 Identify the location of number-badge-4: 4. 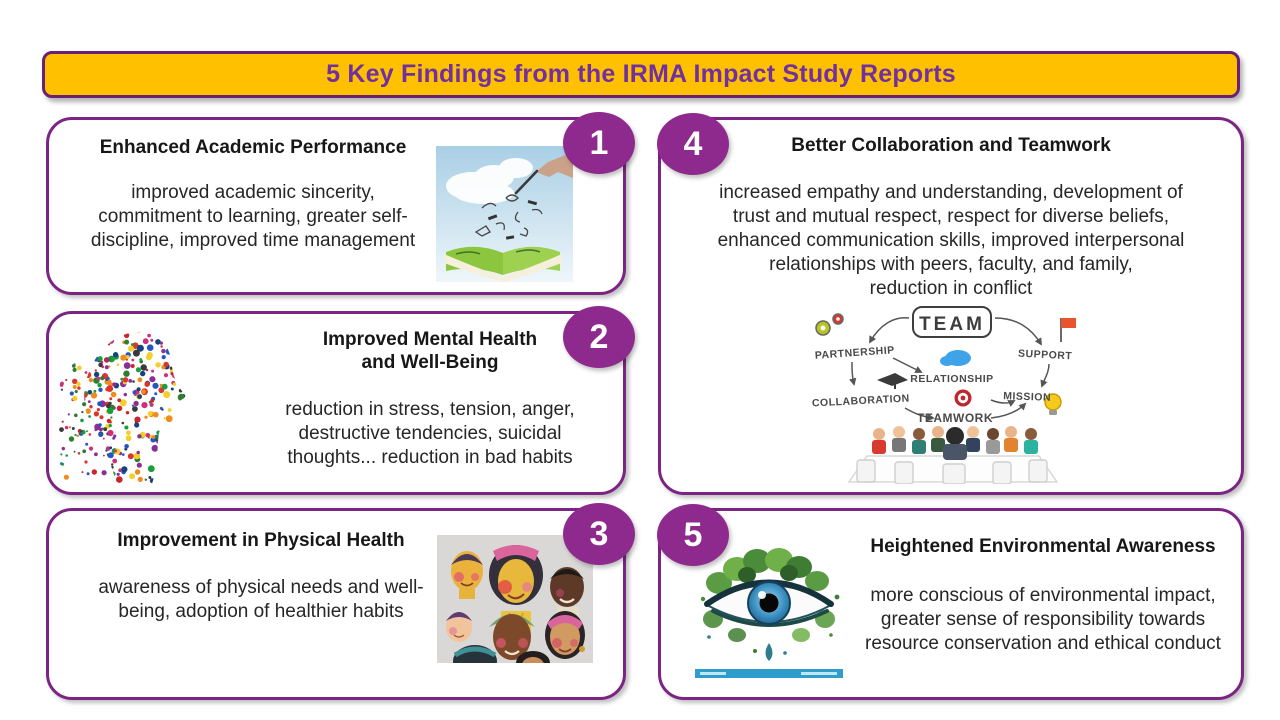
(693, 144).